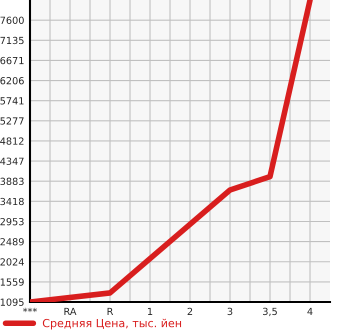 This screenshot has width=345, height=335. Describe the element at coordinates (12, 101) in the screenshot. I see `y-tick-label: 5741` at that location.